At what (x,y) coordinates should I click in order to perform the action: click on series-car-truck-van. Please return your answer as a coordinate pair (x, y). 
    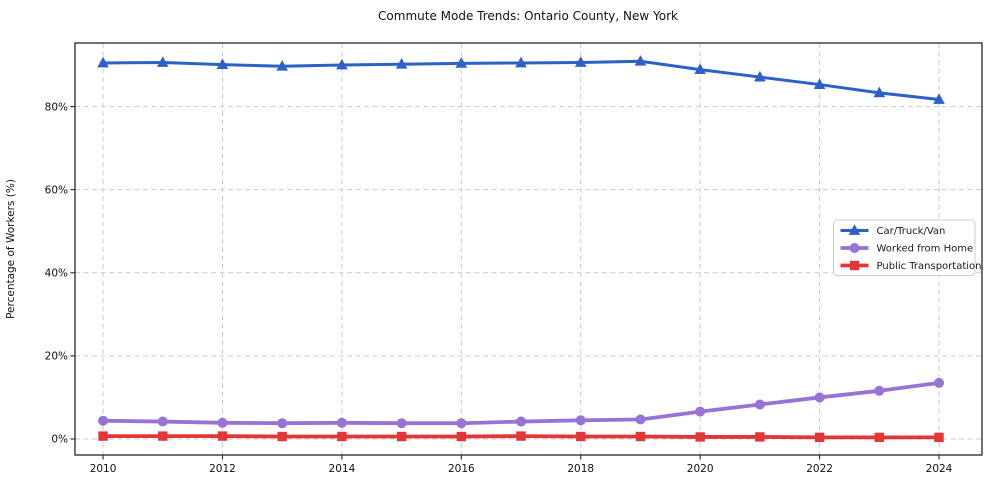
    Looking at the image, I should click on (521, 79).